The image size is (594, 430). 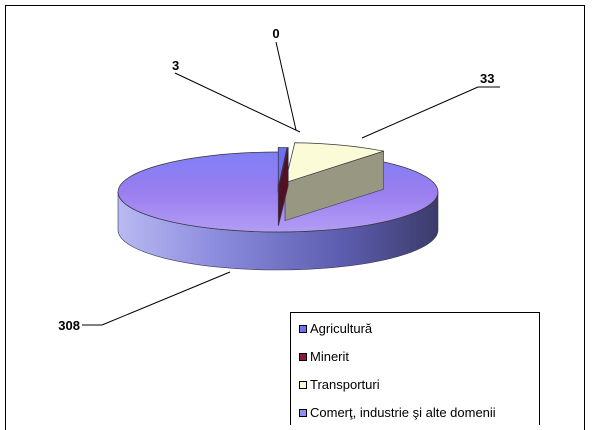 What do you see at coordinates (303, 328) in the screenshot?
I see `legend-swatch-agricultura` at bounding box center [303, 328].